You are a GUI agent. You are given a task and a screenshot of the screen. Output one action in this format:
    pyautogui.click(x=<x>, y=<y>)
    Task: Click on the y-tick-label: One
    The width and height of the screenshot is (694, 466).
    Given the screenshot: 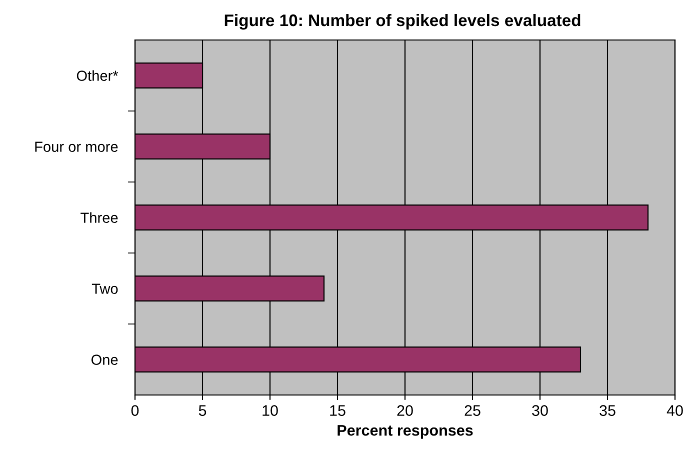 What is the action you would take?
    pyautogui.click(x=104, y=359)
    